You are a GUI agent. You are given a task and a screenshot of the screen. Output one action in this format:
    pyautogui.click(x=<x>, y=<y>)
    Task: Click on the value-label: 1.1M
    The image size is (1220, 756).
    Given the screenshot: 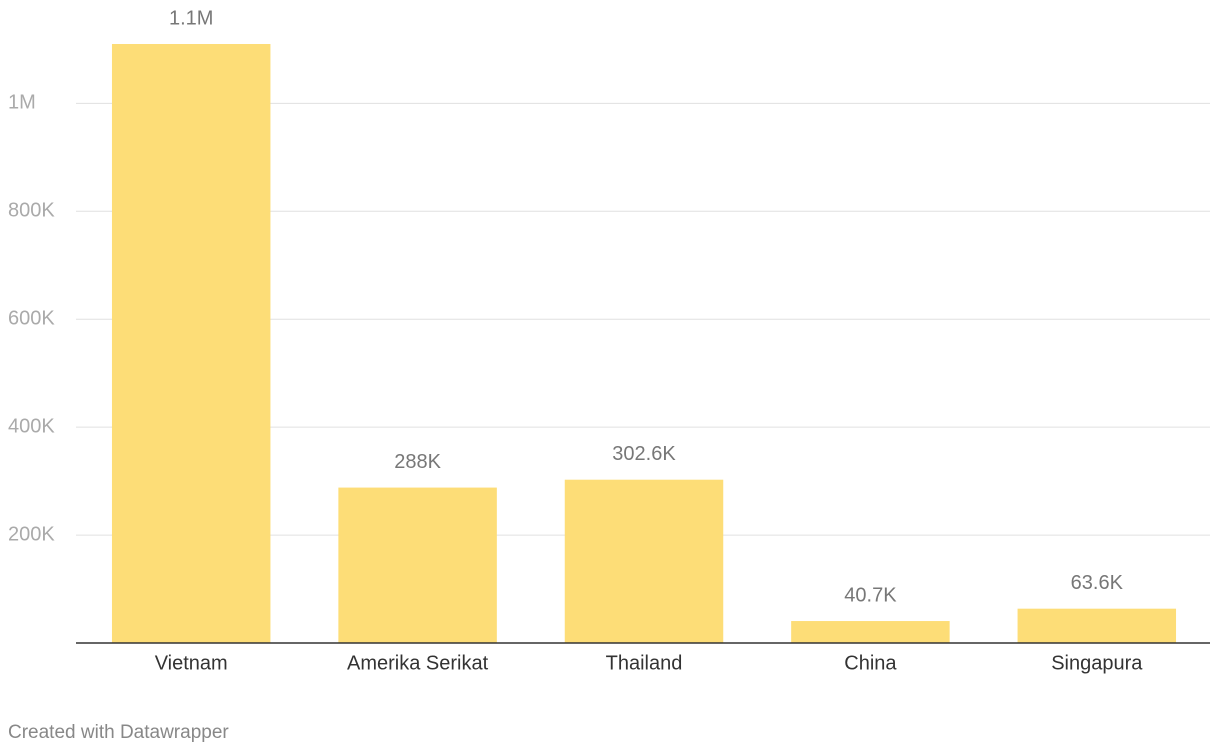 What is the action you would take?
    pyautogui.click(x=191, y=18)
    